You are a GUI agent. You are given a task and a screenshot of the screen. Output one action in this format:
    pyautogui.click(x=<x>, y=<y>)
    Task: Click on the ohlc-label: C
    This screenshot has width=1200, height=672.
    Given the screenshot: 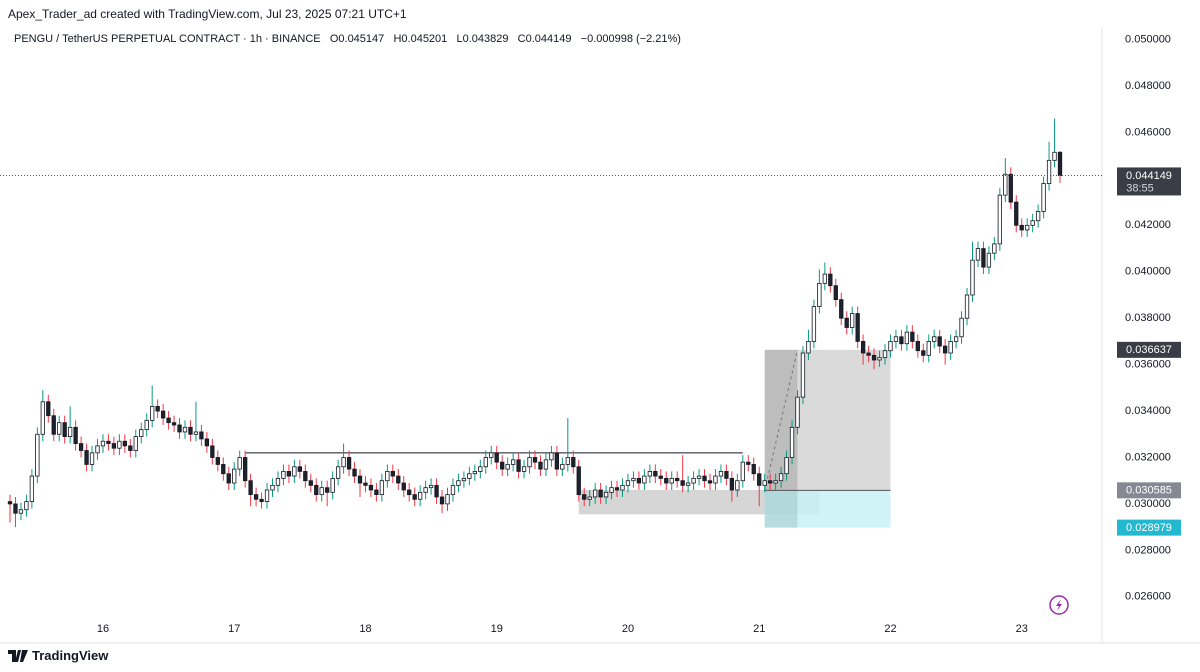 What is the action you would take?
    pyautogui.click(x=521, y=39)
    